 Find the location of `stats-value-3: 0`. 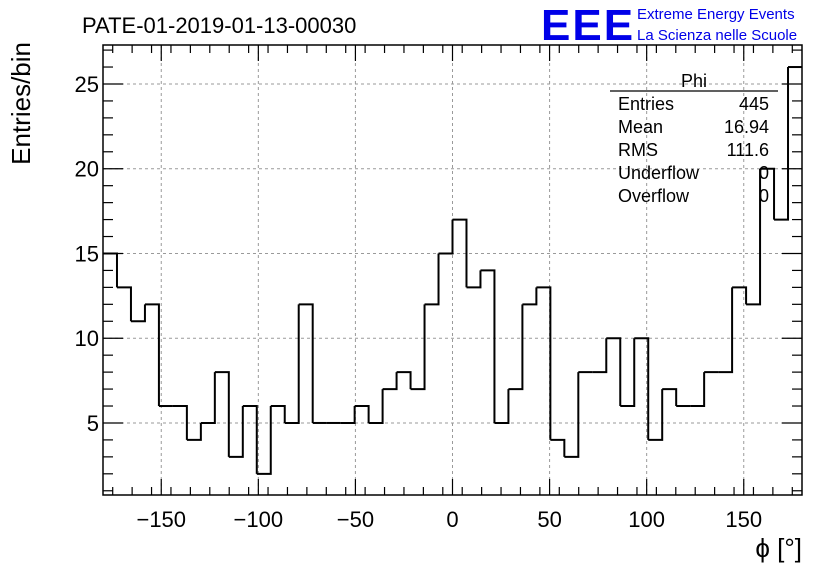

stats-value-3: 0 is located at coordinates (764, 173).